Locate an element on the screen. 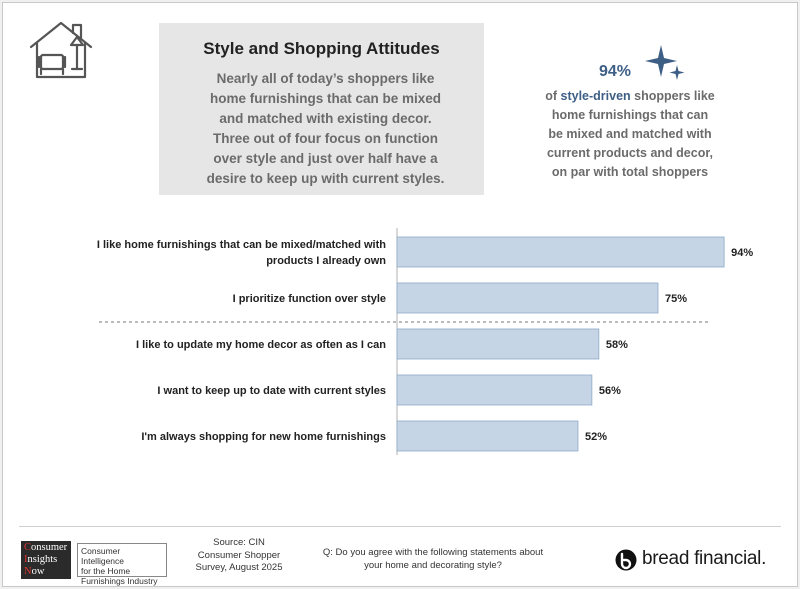 This screenshot has height=589, width=800. bar-value-label: 56% is located at coordinates (610, 391).